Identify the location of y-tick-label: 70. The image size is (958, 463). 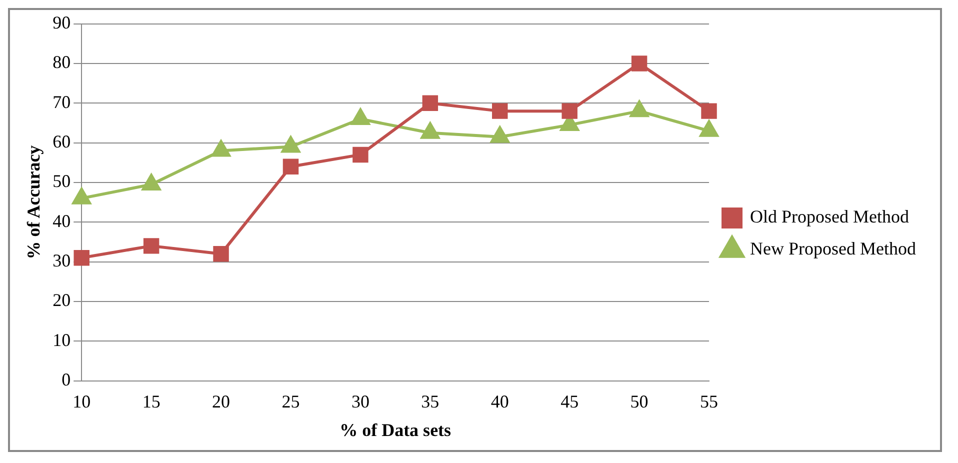
(61, 102).